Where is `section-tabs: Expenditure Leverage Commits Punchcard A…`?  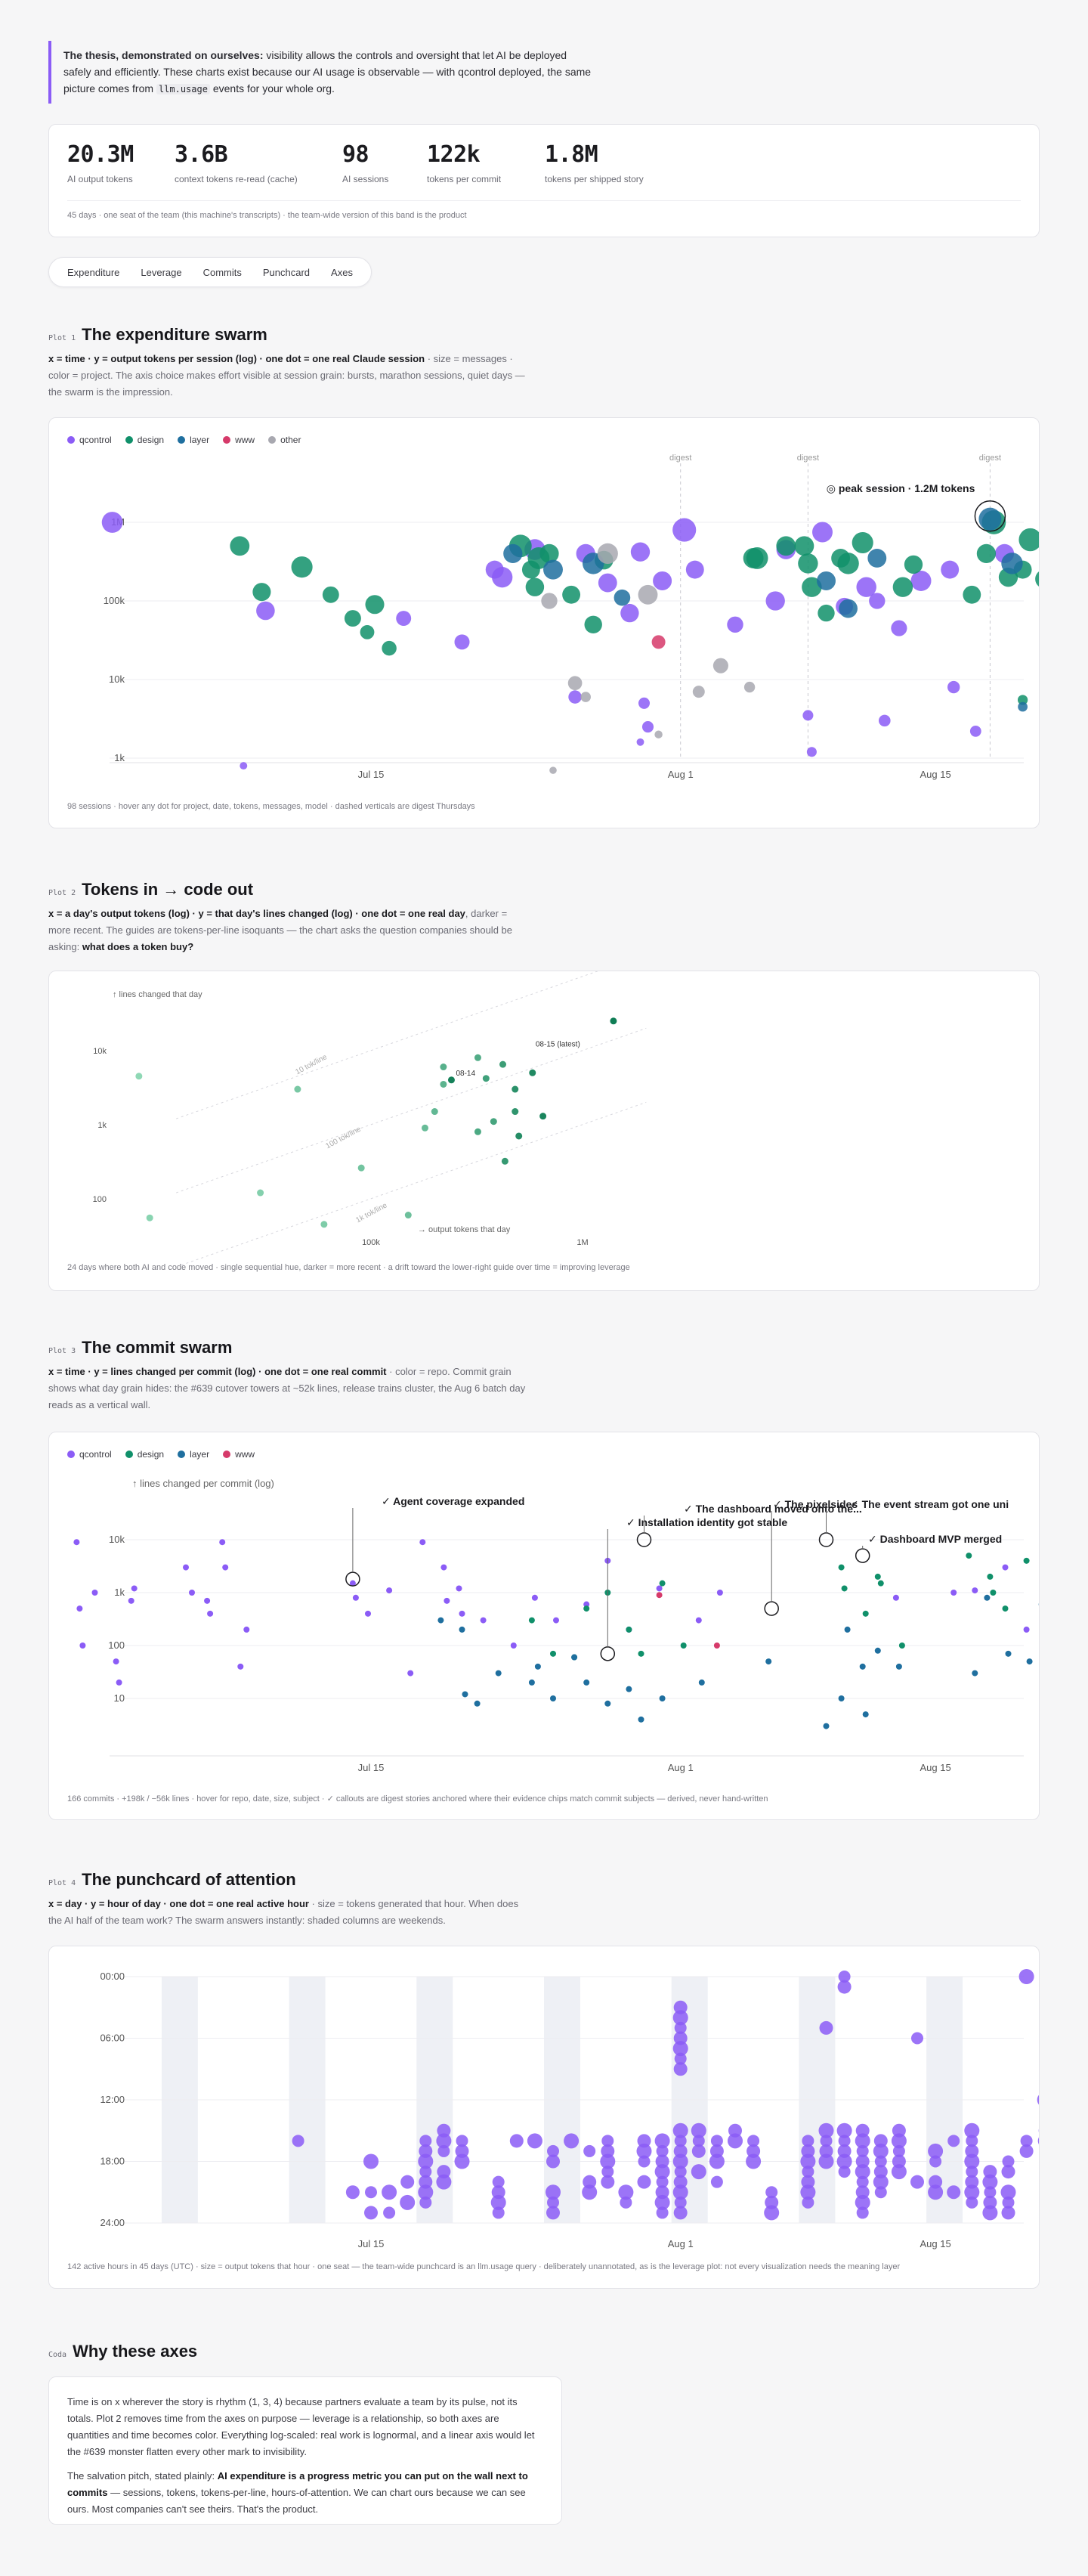
section-tabs: Expenditure Leverage Commits Punchcard A… is located at coordinates (210, 272).